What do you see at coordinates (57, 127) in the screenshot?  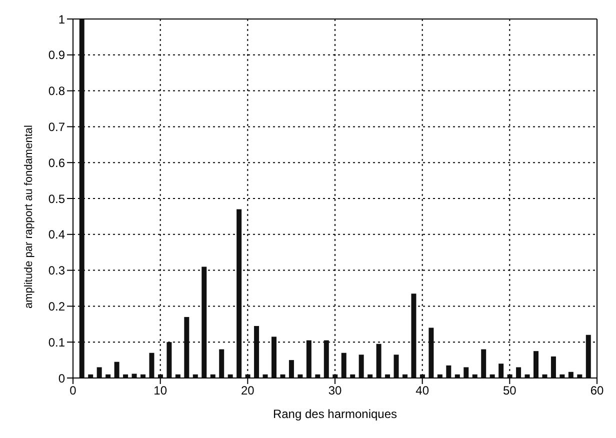 I see `y-tick-label: 0.7` at bounding box center [57, 127].